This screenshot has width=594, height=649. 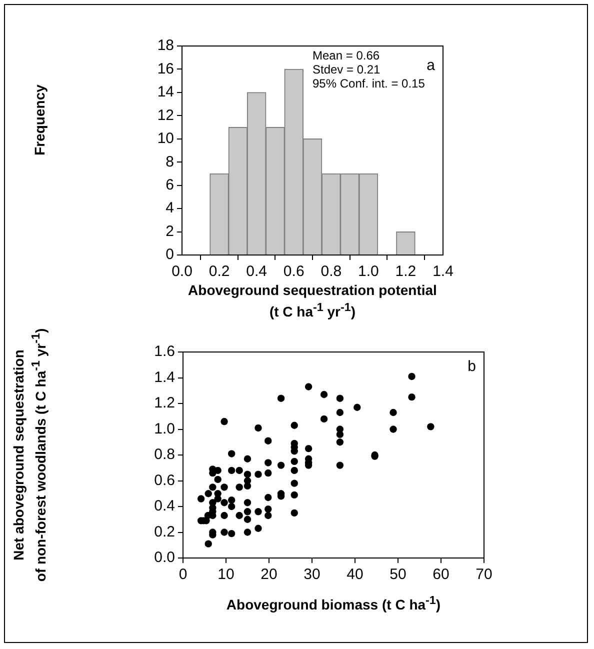 What do you see at coordinates (165, 69) in the screenshot?
I see `y-tick-label: 16` at bounding box center [165, 69].